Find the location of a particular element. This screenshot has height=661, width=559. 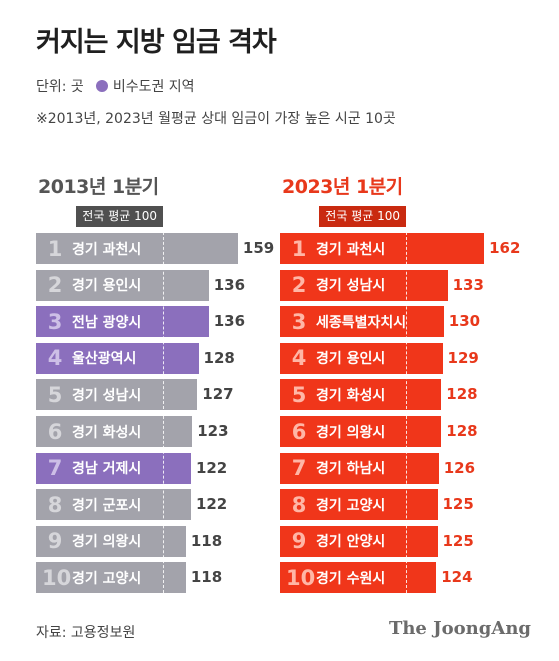

bar-2023-10: 10 경기 수원시 is located at coordinates (358, 578).